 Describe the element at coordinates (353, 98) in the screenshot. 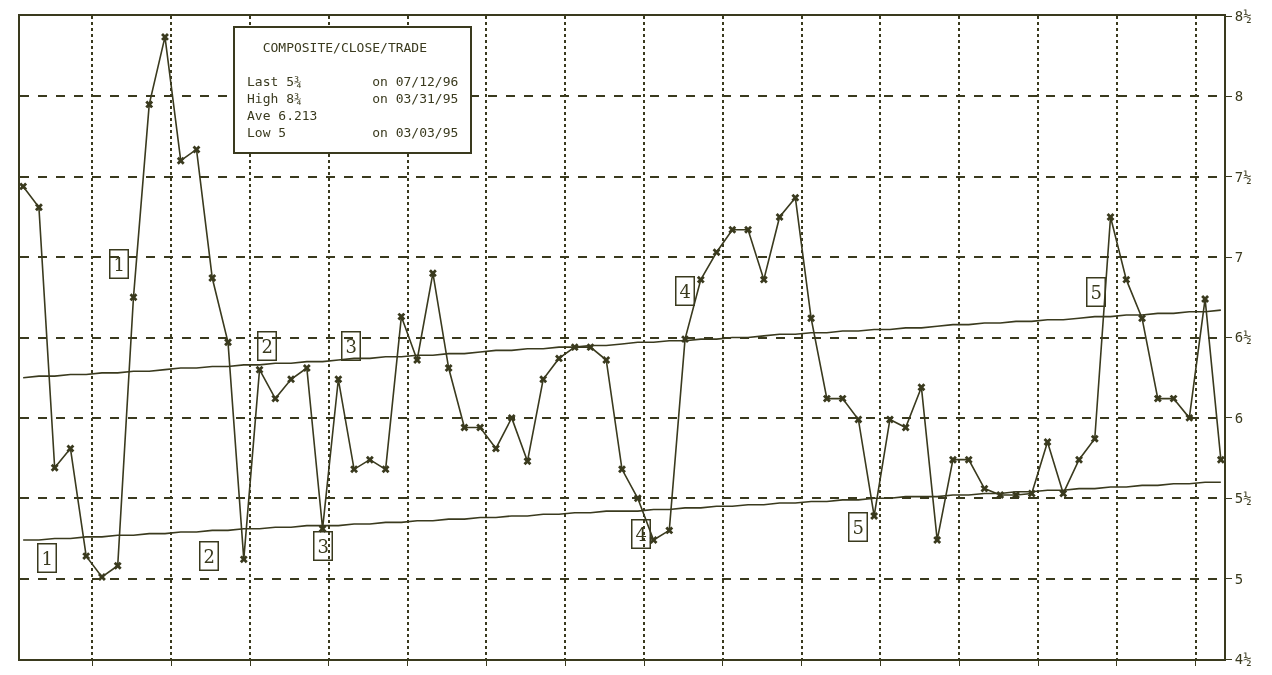

I see `text: High 8¾ on 03/31/95` at that location.